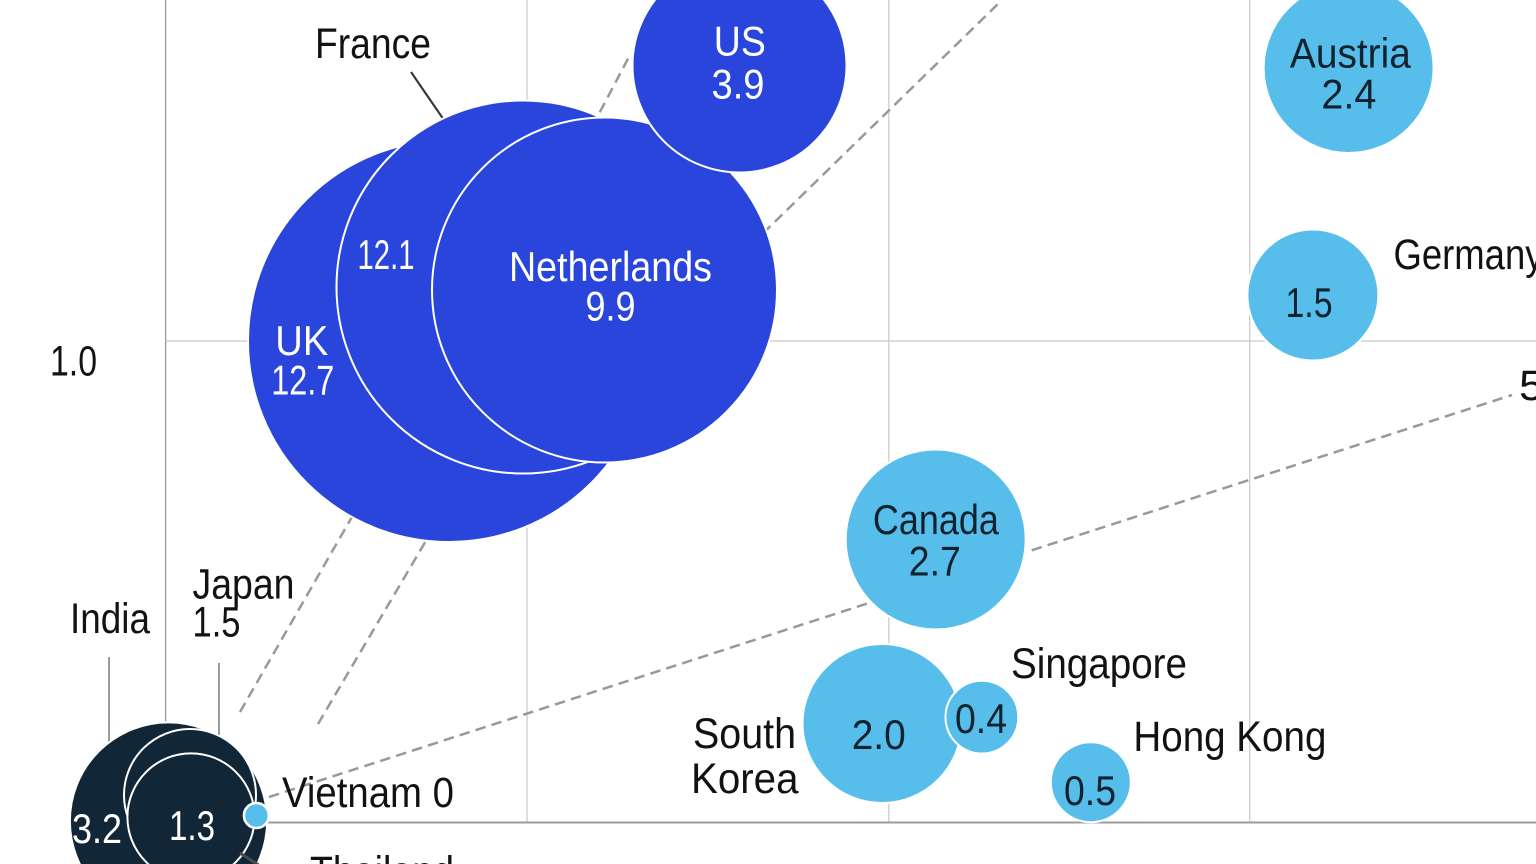 Image resolution: width=1536 pixels, height=864 pixels. What do you see at coordinates (610, 266) in the screenshot?
I see `svg-text: Netherlands` at bounding box center [610, 266].